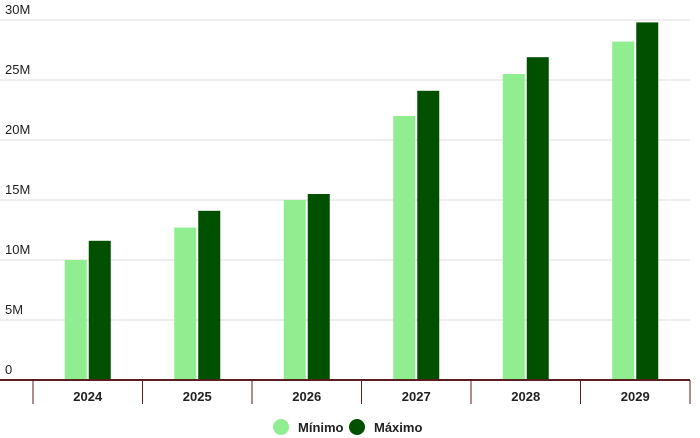 The height and width of the screenshot is (438, 700). I want to click on x-tick-label-2028: 2028, so click(525, 396).